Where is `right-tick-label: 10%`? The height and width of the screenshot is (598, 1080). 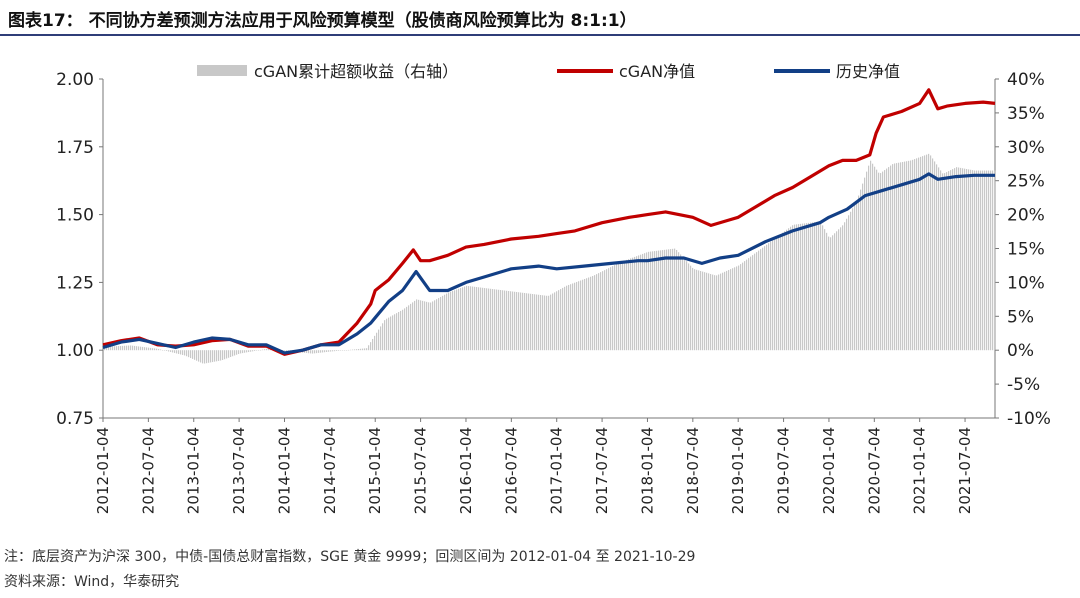 right-tick-label: 10% is located at coordinates (1026, 283).